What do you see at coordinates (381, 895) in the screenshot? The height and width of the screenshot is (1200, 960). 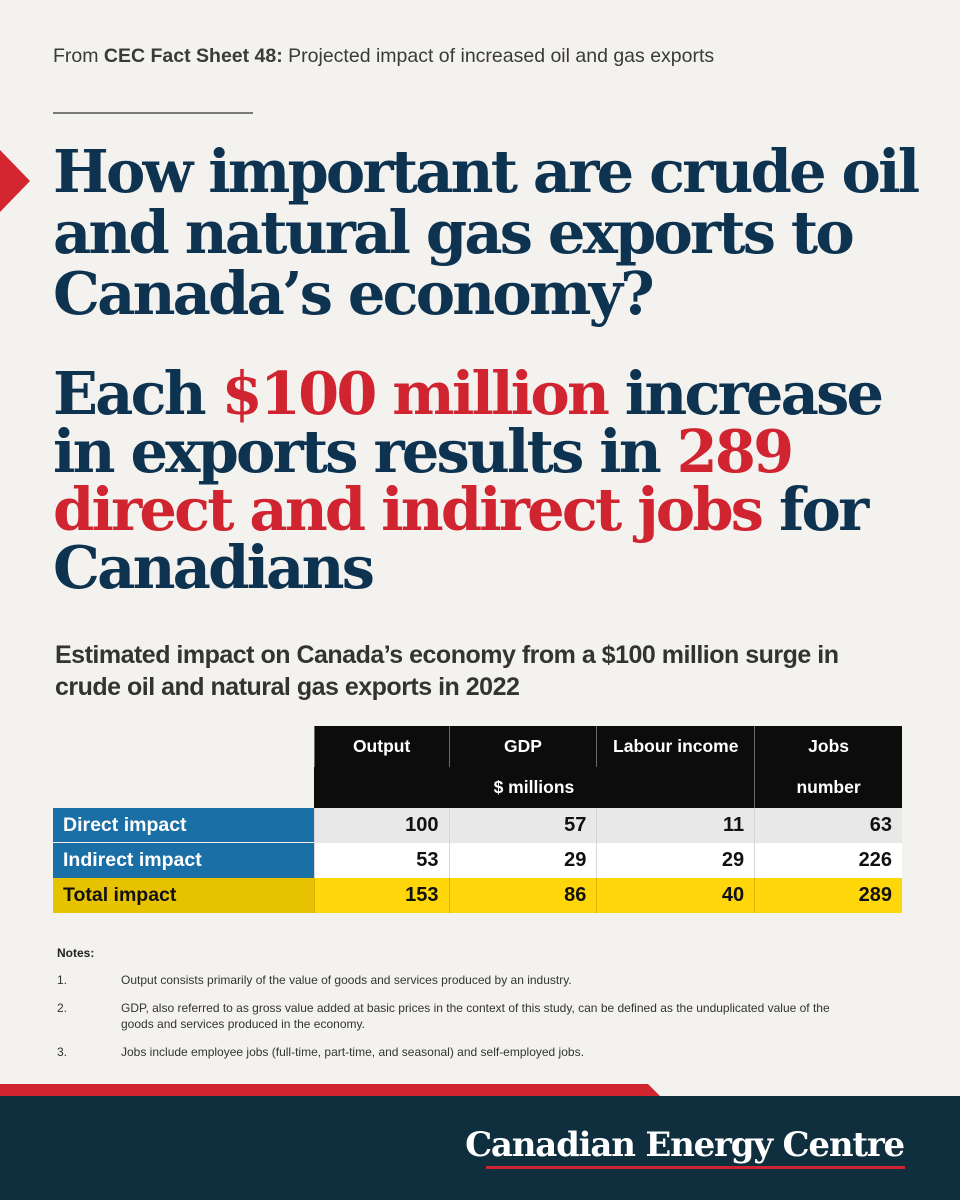 I see `cell-output: 153` at bounding box center [381, 895].